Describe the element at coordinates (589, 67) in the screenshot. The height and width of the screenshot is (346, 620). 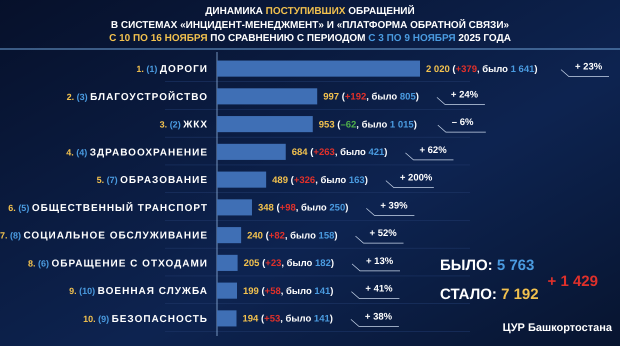
I see `text: + 23%` at that location.